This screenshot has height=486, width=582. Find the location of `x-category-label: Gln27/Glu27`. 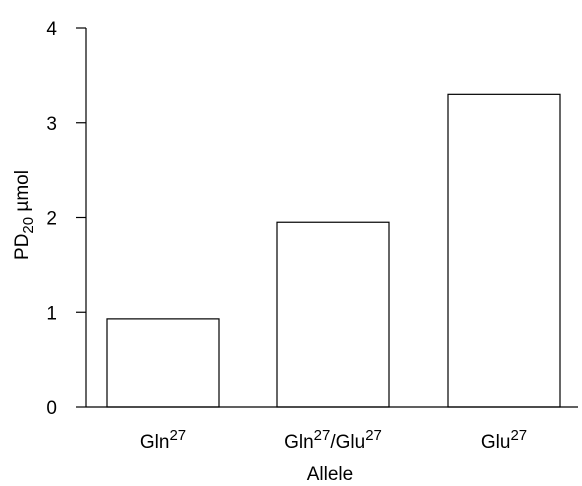

x-category-label: Gln27/Glu27 is located at coordinates (333, 440).